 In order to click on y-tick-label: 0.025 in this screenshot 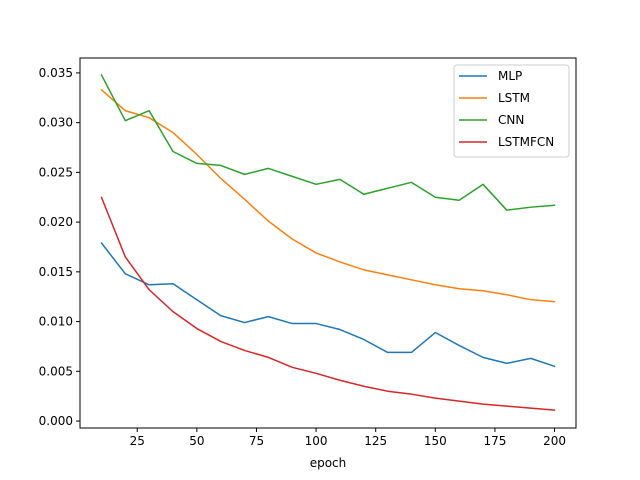, I will do `click(56, 172)`.